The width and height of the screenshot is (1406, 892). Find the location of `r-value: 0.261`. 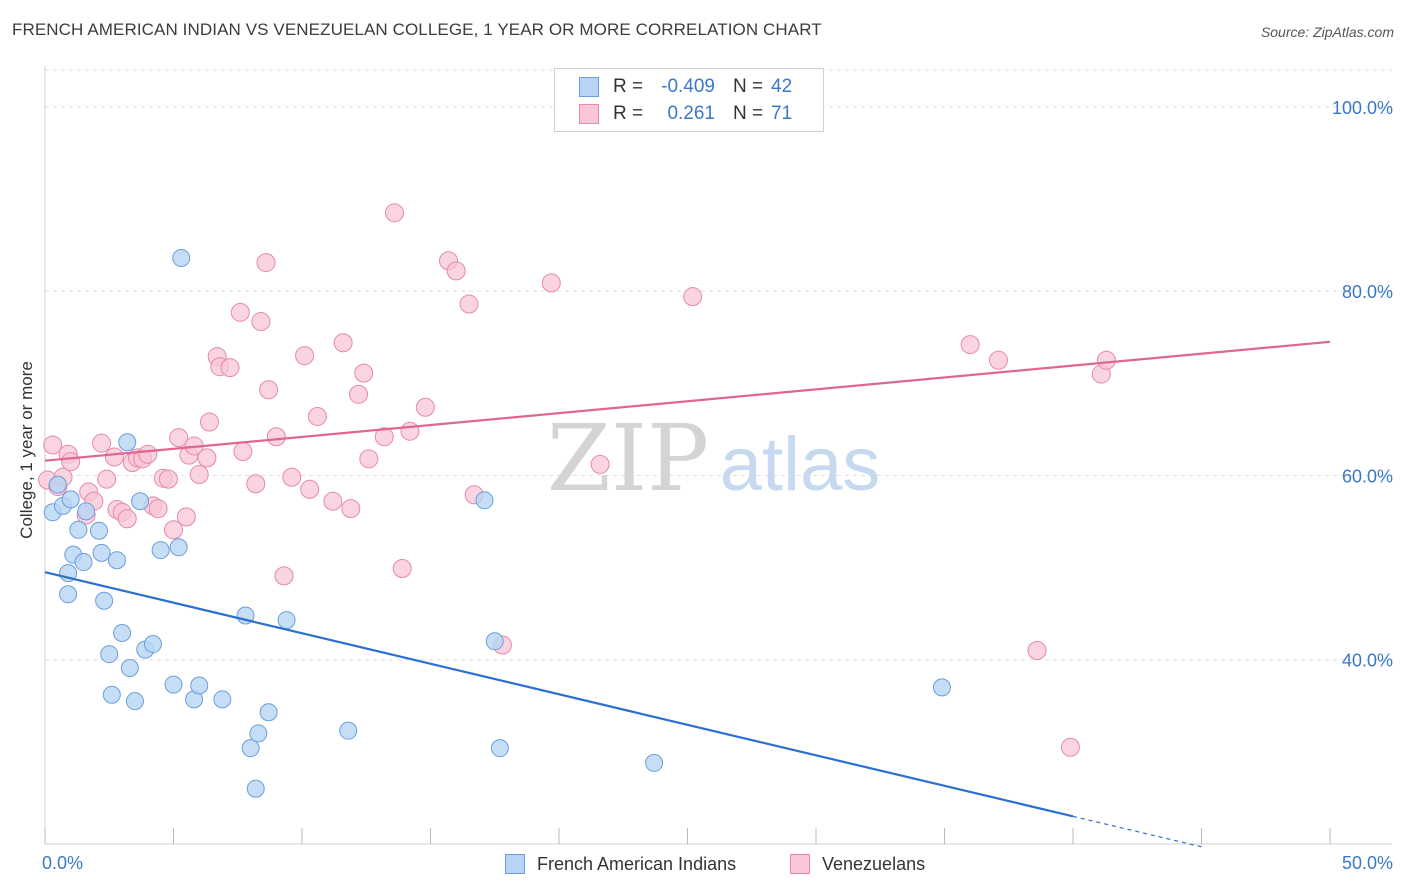

r-value: 0.261 is located at coordinates (691, 113).